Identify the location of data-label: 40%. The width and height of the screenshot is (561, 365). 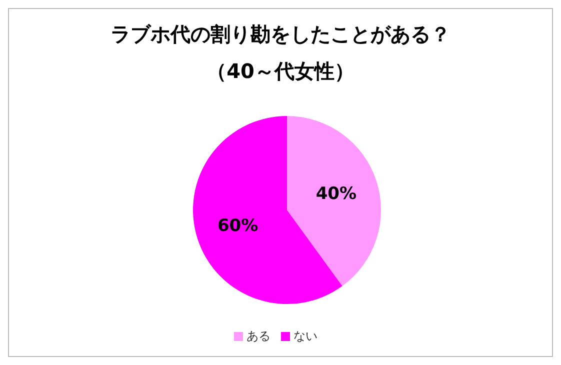
(336, 194).